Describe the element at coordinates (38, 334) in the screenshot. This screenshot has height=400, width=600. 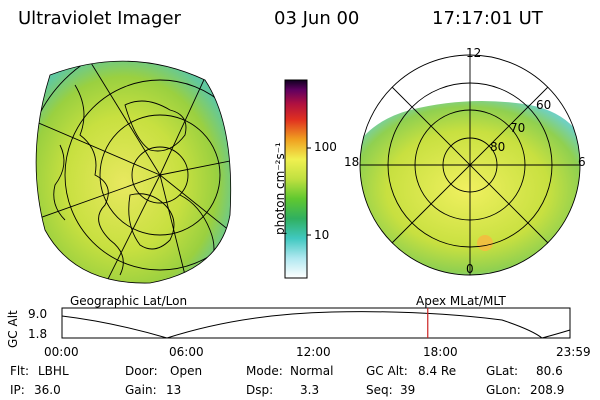
I see `altitude-ytick-low: 1.8` at that location.